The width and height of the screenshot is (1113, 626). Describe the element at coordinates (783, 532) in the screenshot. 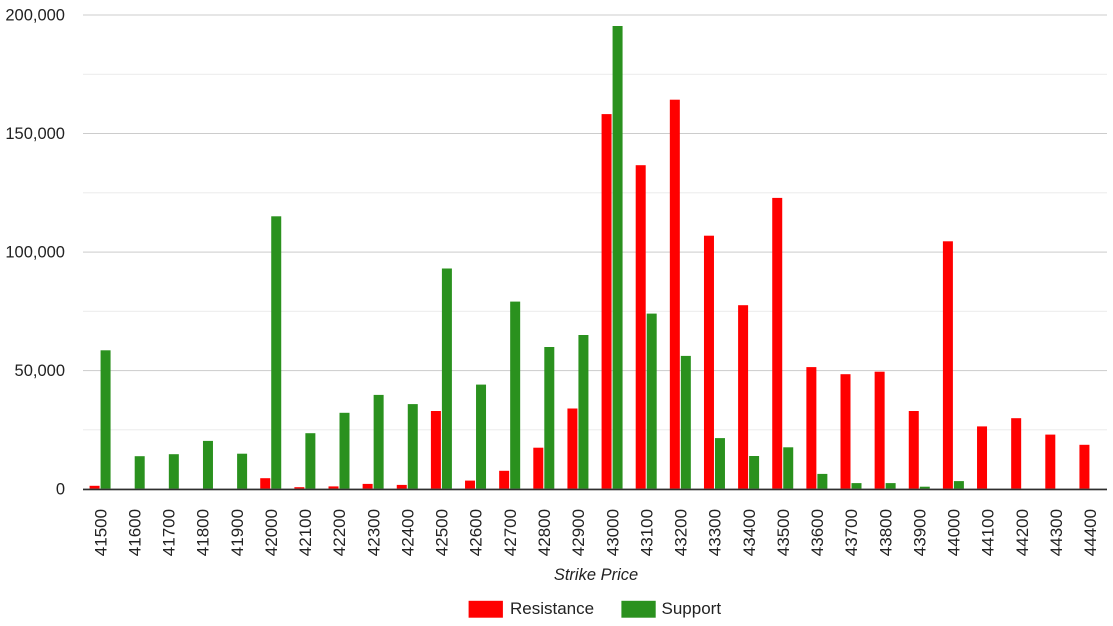

I see `svg-text: 43500` at that location.